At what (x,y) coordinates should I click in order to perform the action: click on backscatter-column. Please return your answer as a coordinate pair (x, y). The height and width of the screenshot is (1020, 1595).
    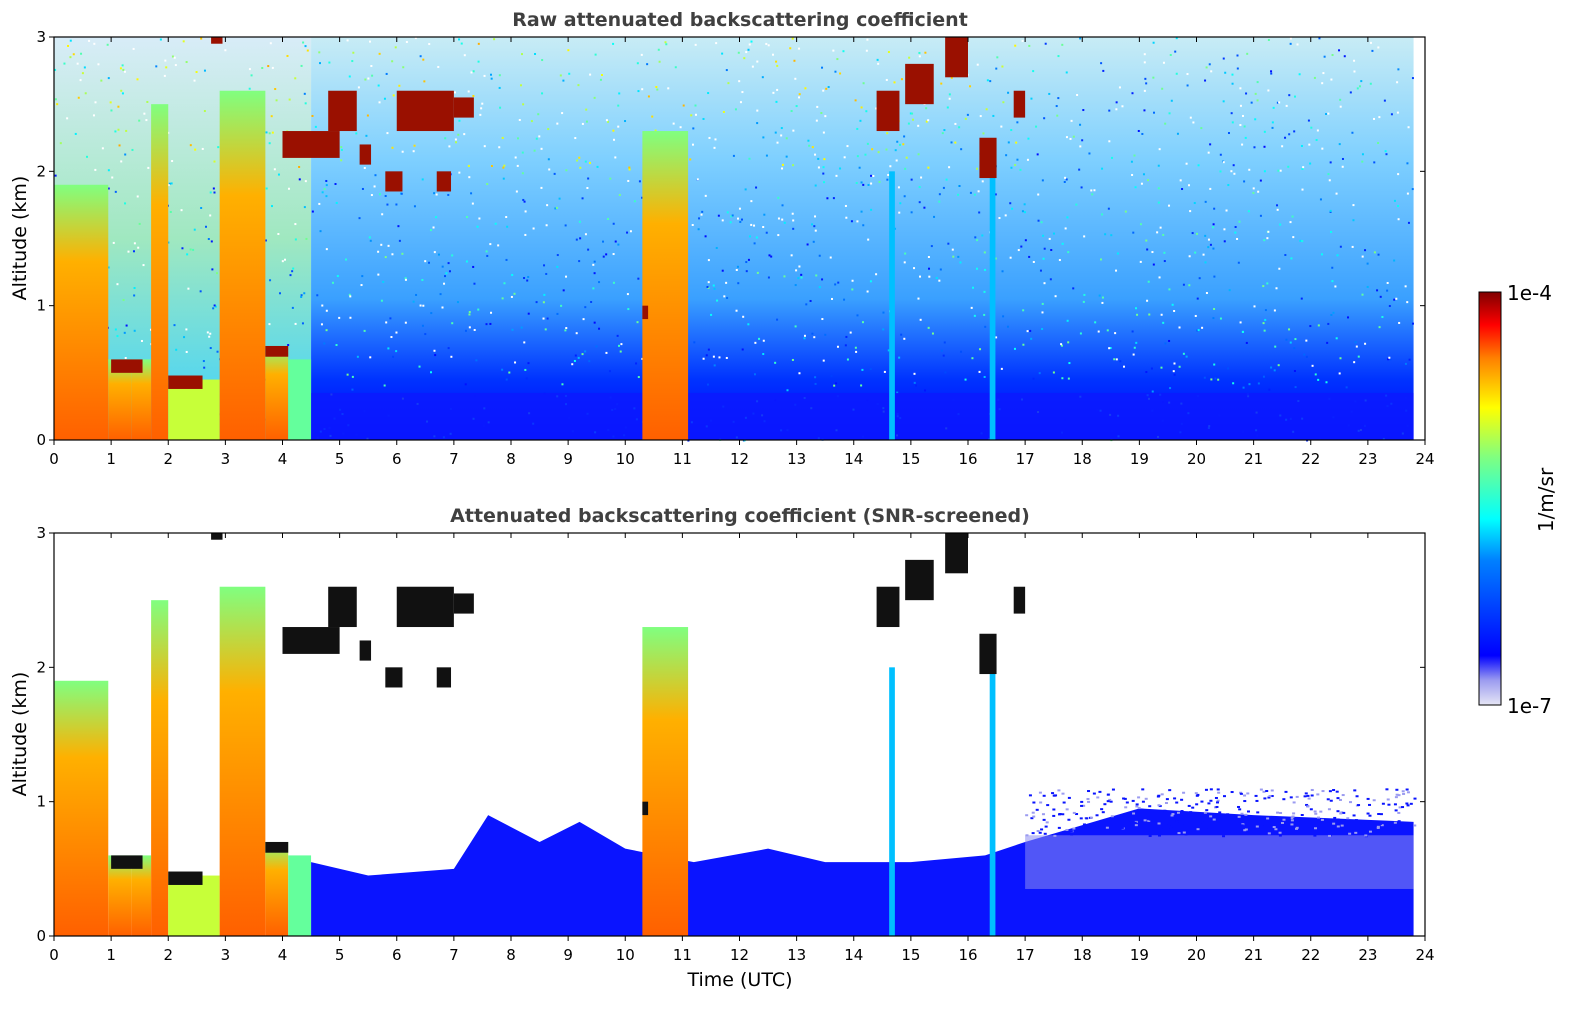
    Looking at the image, I should click on (194, 409).